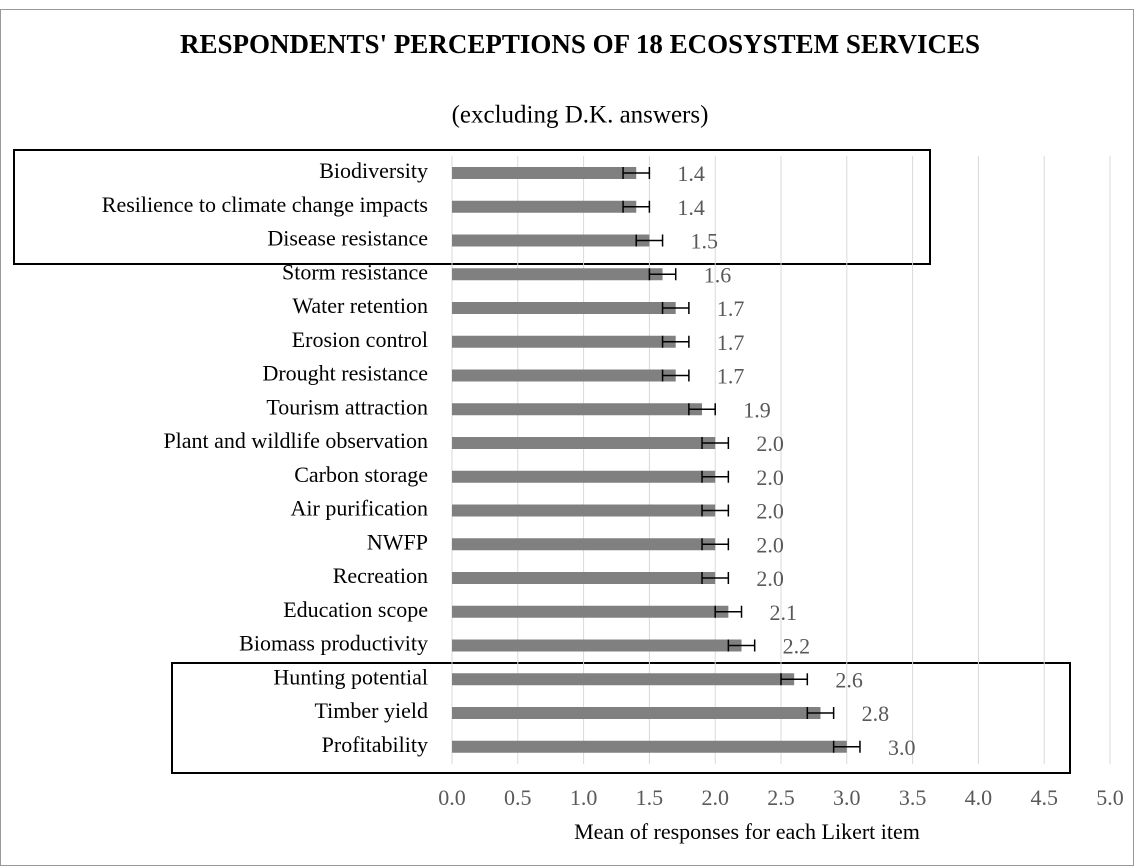 The image size is (1135, 866). What do you see at coordinates (452, 797) in the screenshot?
I see `x-tick-label: 0.0` at bounding box center [452, 797].